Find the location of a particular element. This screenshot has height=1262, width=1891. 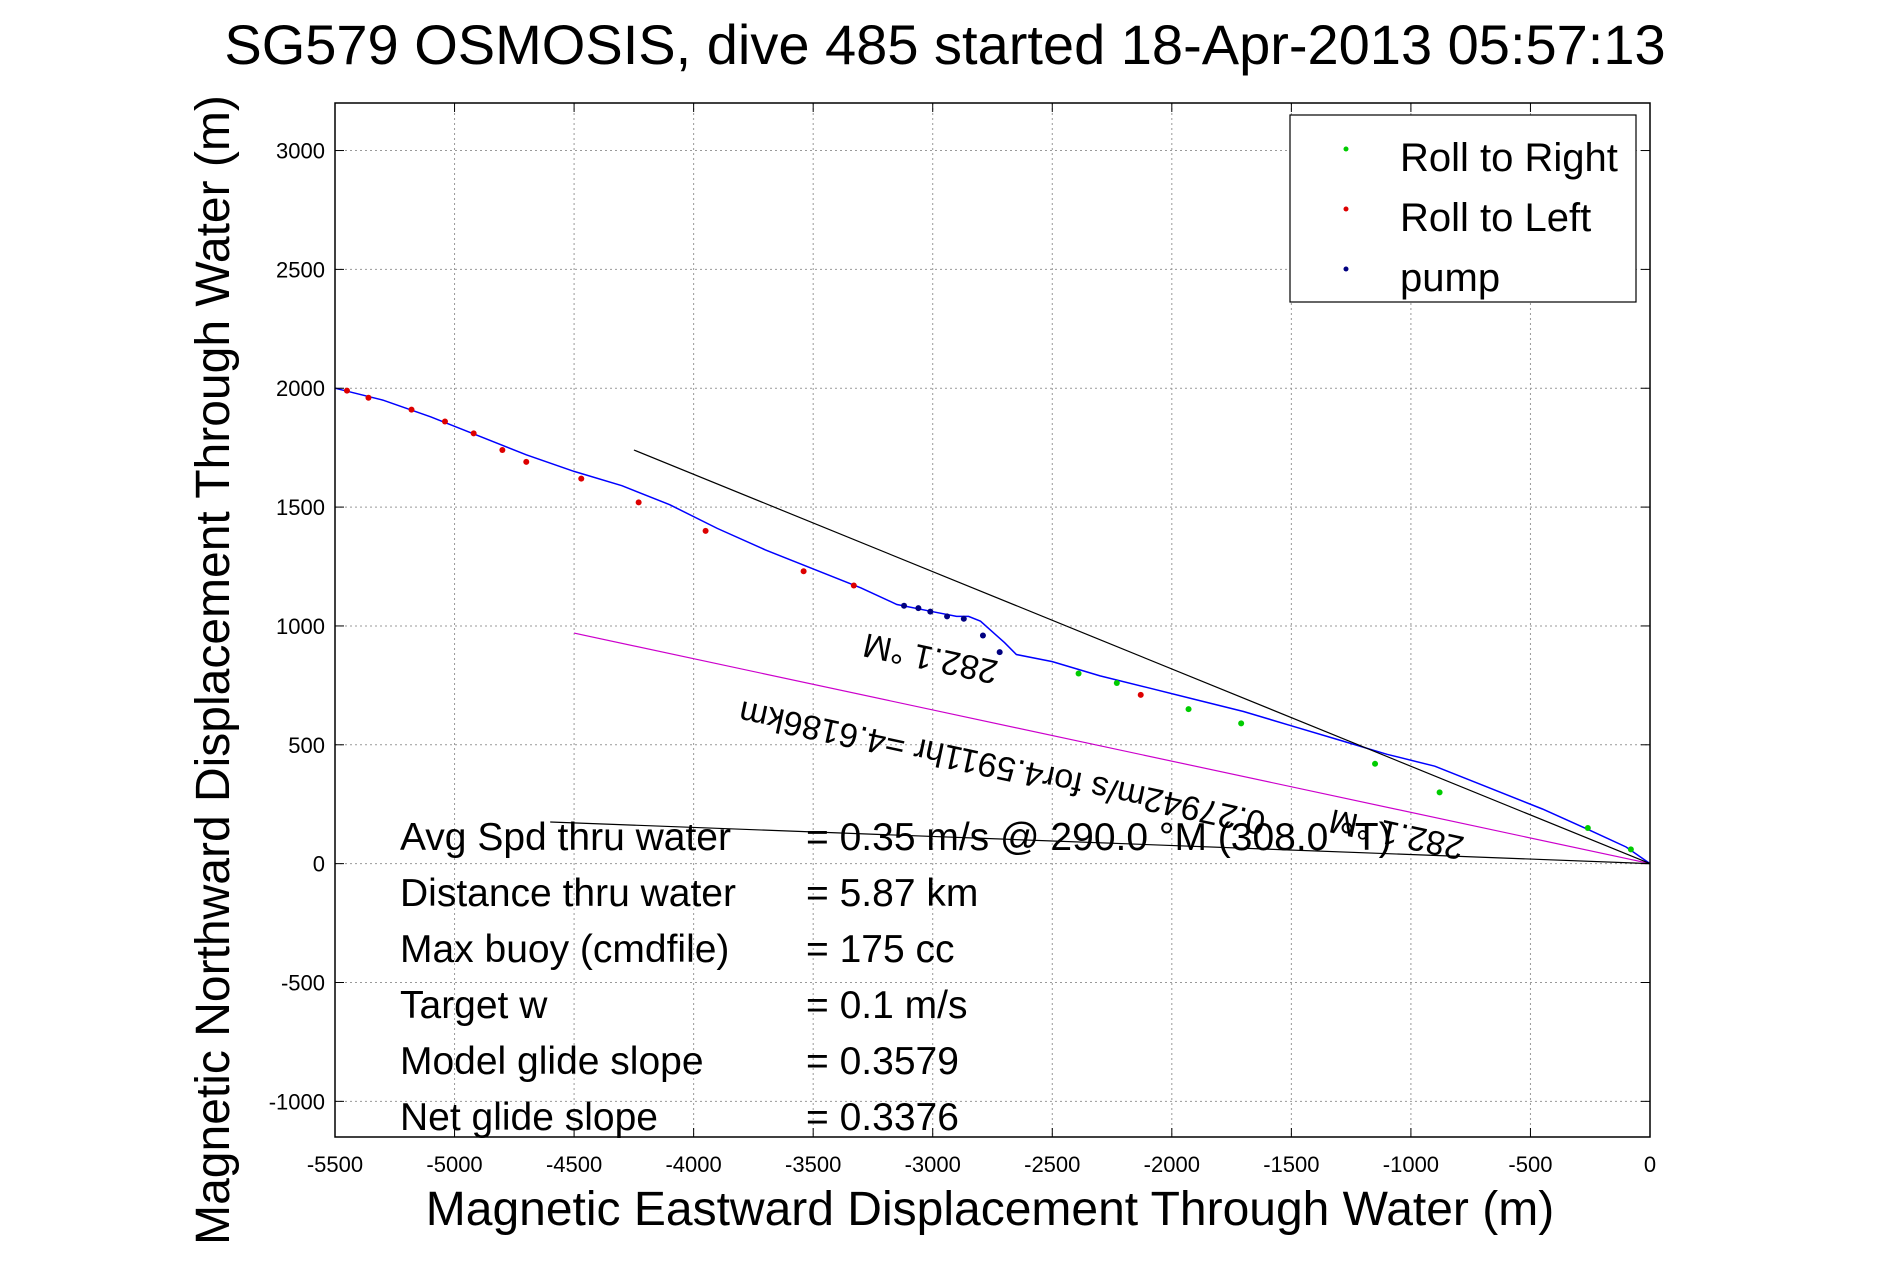

stat-label: Net glide slope is located at coordinates (529, 1117).